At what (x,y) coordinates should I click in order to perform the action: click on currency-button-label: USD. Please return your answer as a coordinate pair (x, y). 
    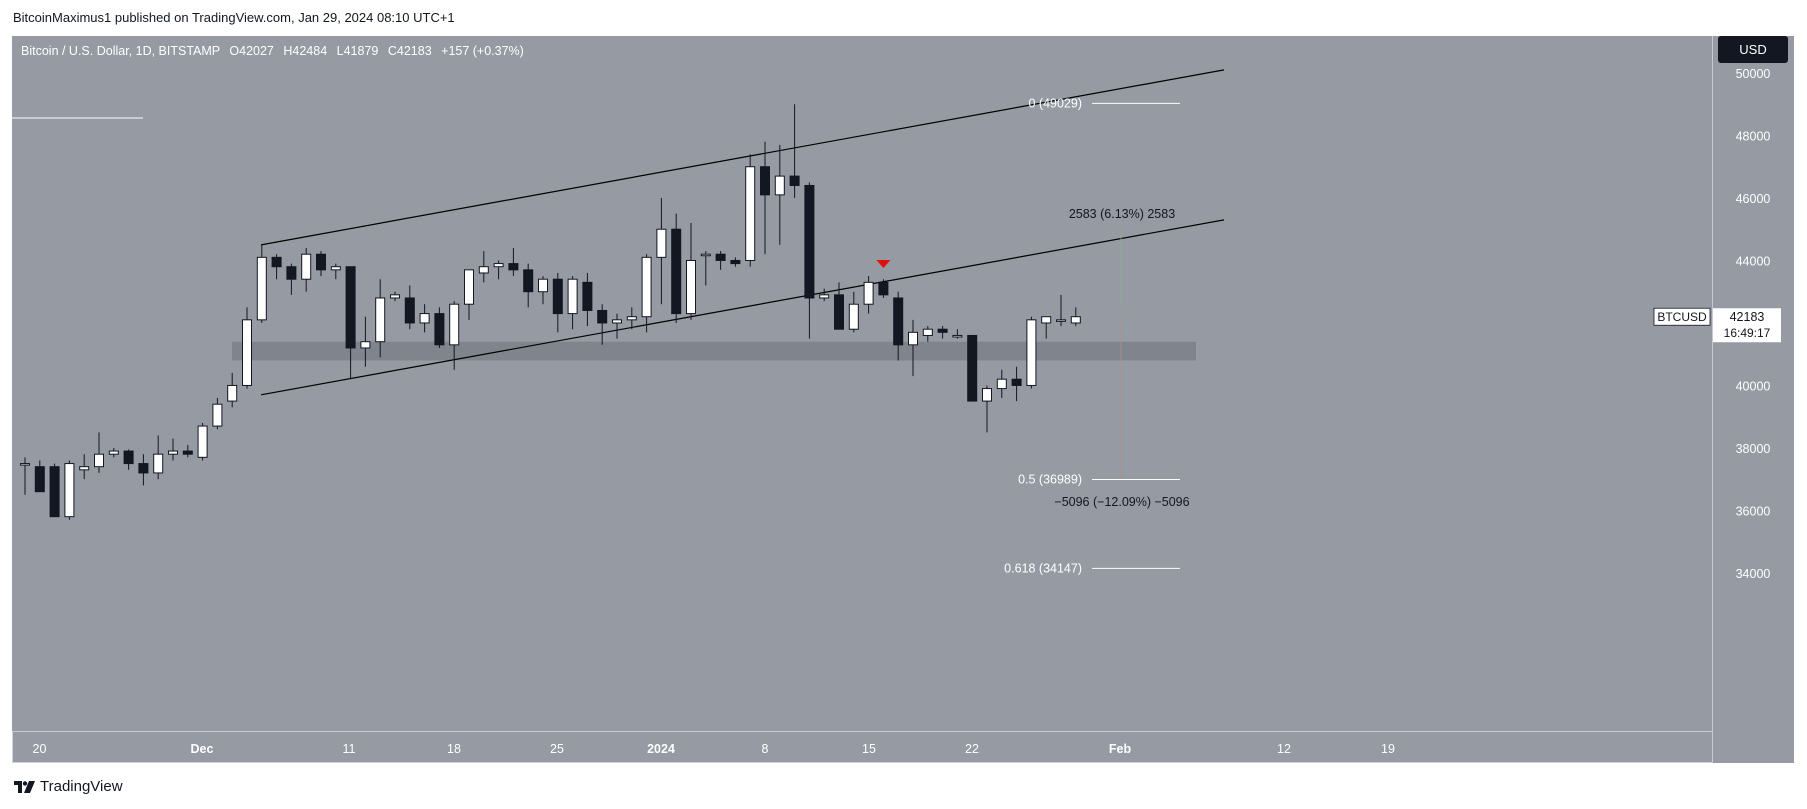
    Looking at the image, I should click on (1752, 49).